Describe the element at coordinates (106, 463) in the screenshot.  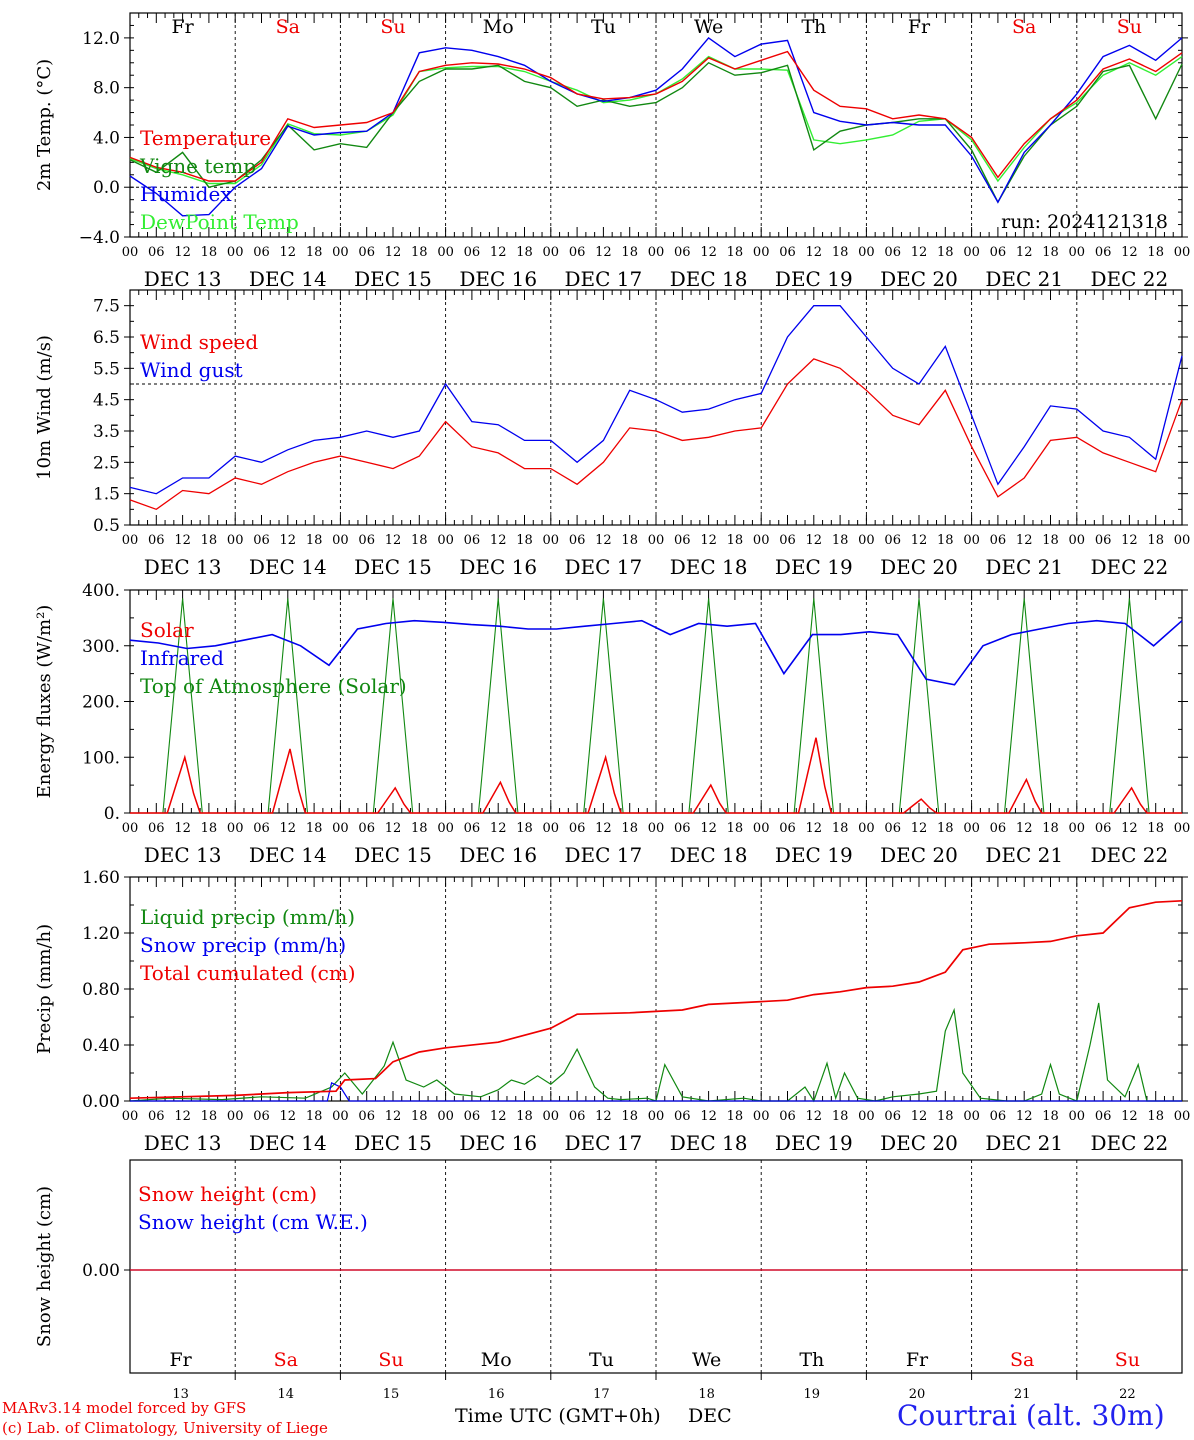
I see `y-tick-label: 2.5` at that location.